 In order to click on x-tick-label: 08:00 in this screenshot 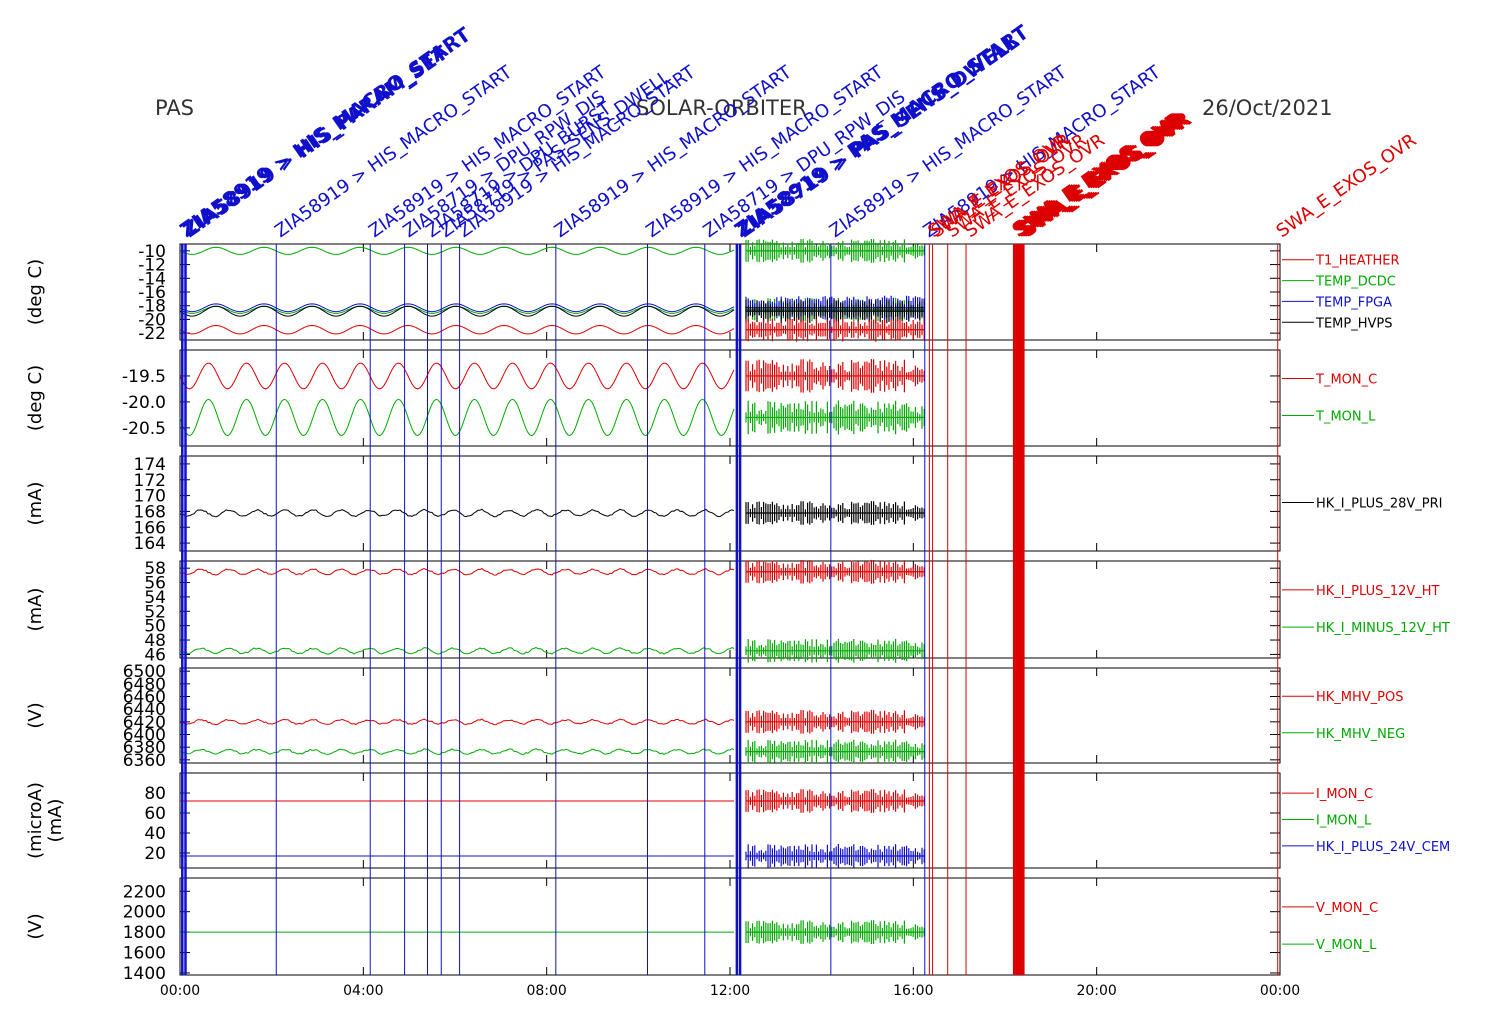, I will do `click(546, 991)`.